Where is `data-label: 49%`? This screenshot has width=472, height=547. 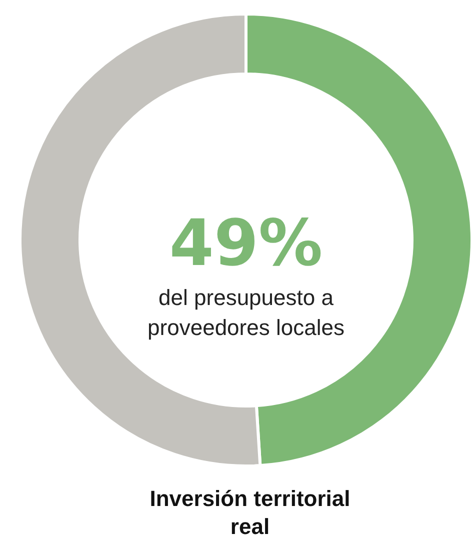
data-label: 49% is located at coordinates (246, 244).